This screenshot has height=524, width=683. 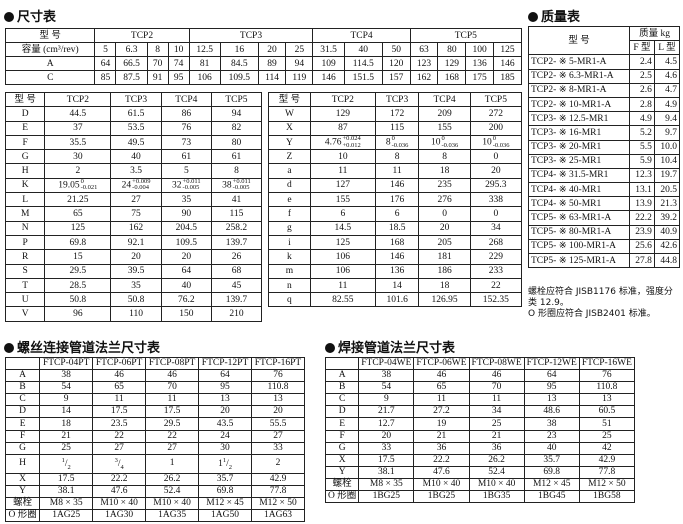 I want to click on value-base: 24, so click(x=126, y=185).